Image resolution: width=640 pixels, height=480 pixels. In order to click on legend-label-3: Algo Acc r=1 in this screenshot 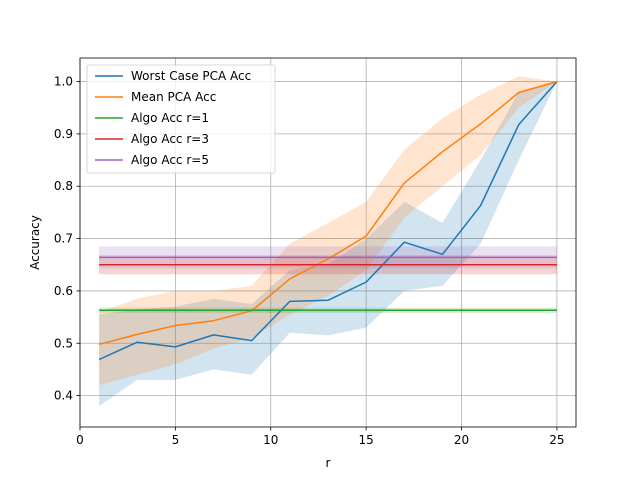, I will do `click(170, 118)`.